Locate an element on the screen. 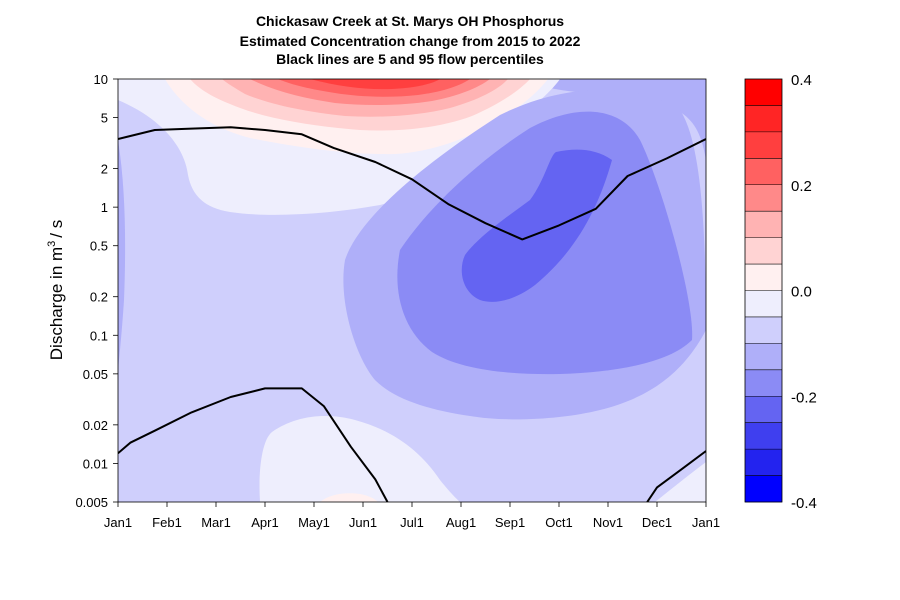  y-axis-label-tail: / s is located at coordinates (56, 229).